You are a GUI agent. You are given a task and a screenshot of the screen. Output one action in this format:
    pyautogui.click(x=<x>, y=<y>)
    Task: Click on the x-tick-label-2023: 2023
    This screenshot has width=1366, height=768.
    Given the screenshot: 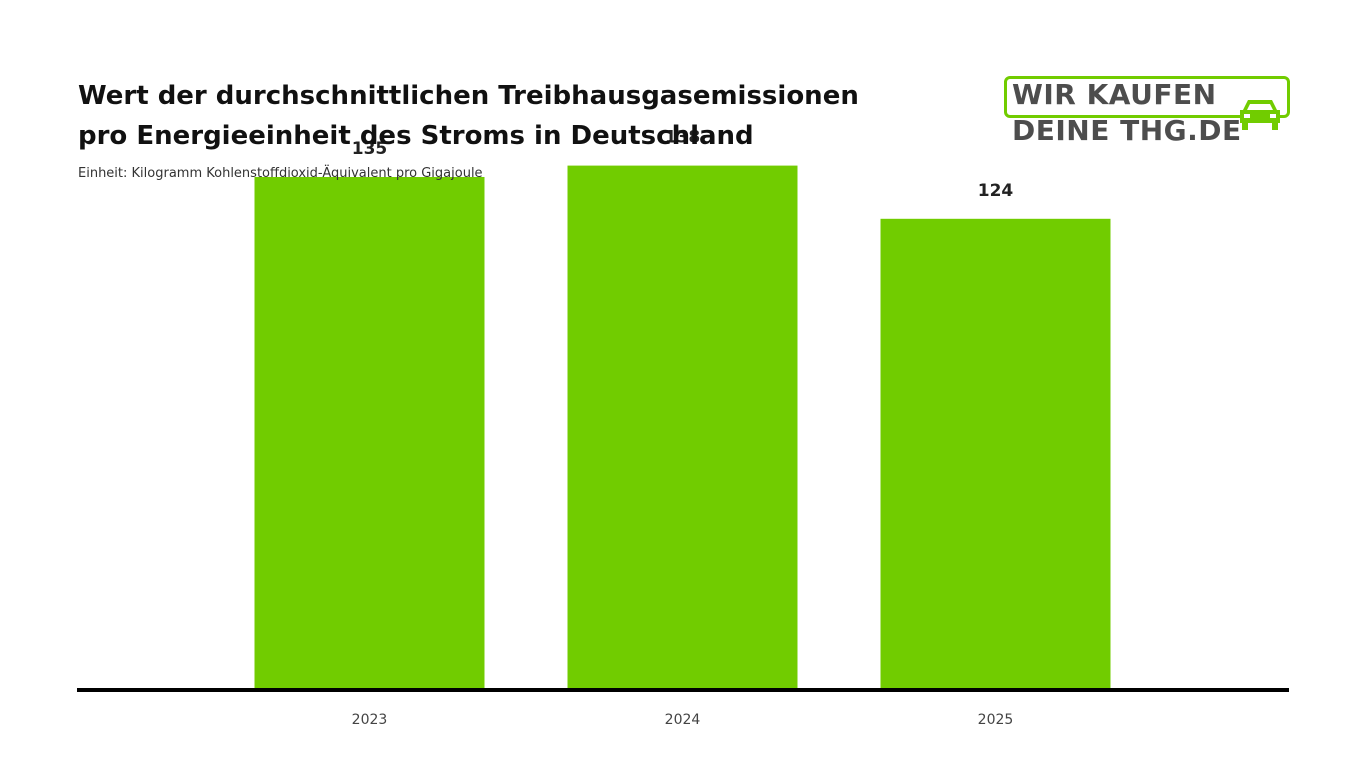 What is the action you would take?
    pyautogui.click(x=370, y=720)
    